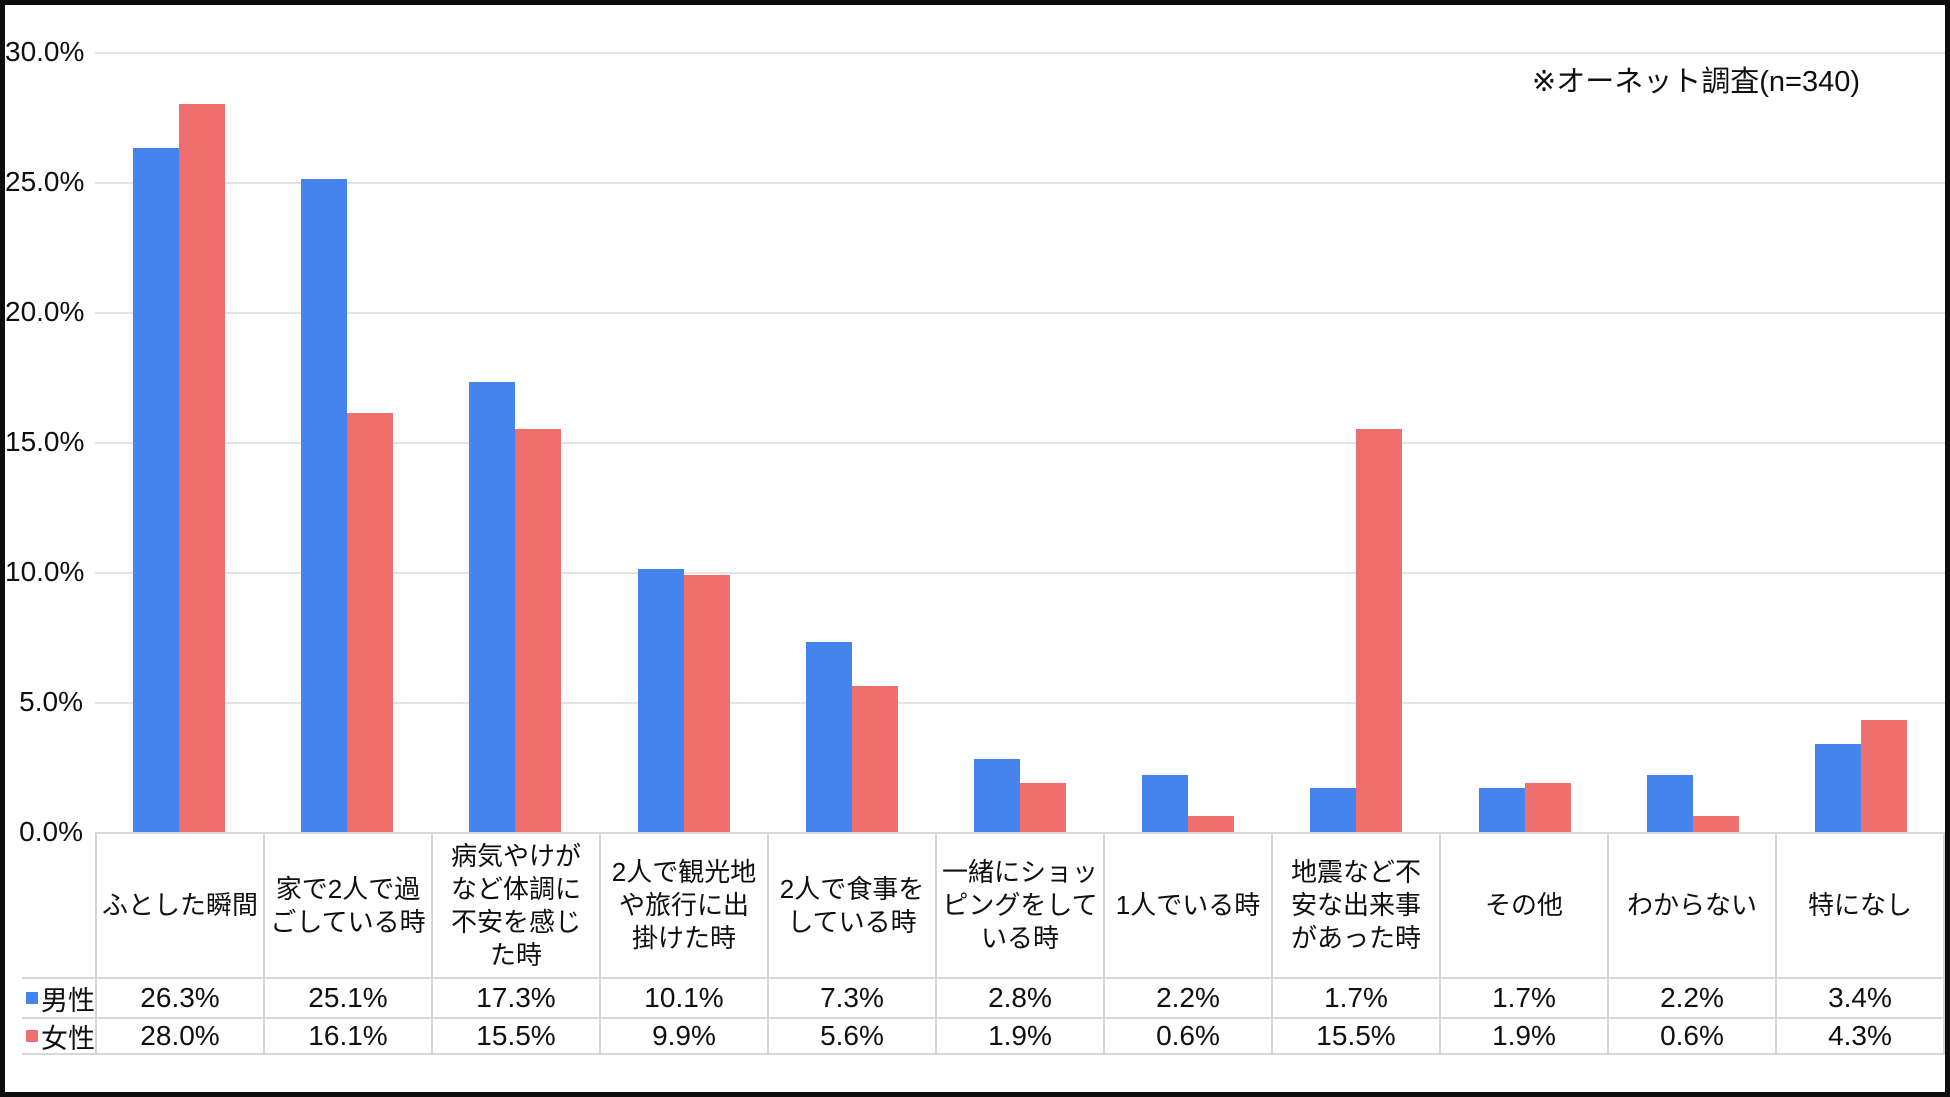  Describe the element at coordinates (156, 490) in the screenshot. I see `bar-男性-0` at that location.